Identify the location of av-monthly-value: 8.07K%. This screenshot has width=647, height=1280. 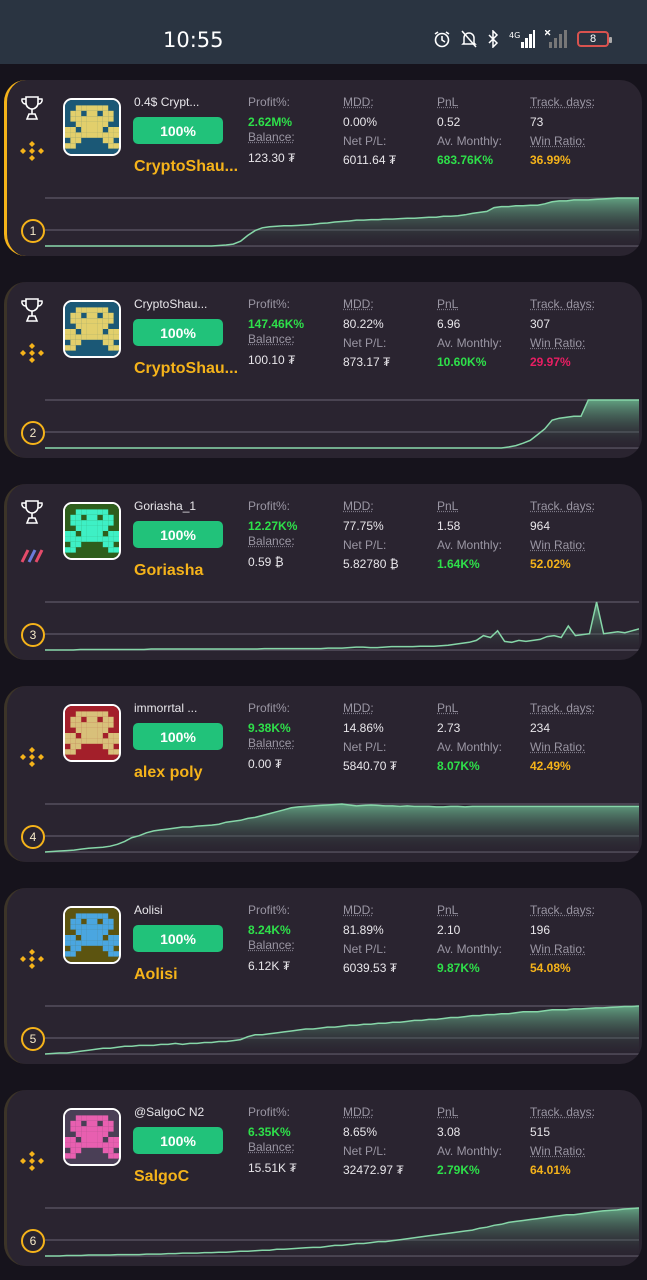
(458, 766).